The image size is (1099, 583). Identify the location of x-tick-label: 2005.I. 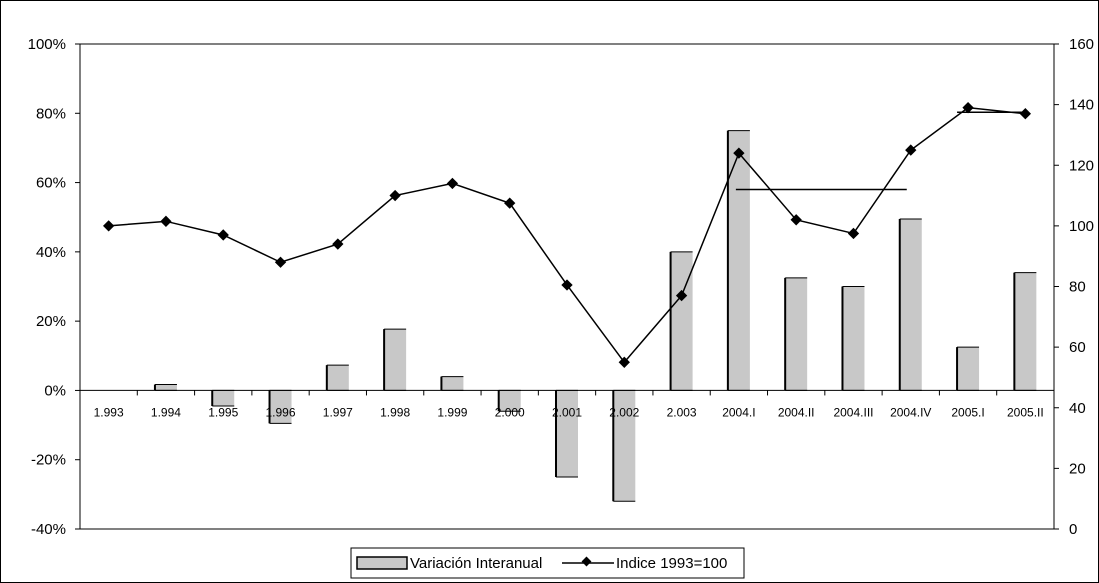
(967, 412).